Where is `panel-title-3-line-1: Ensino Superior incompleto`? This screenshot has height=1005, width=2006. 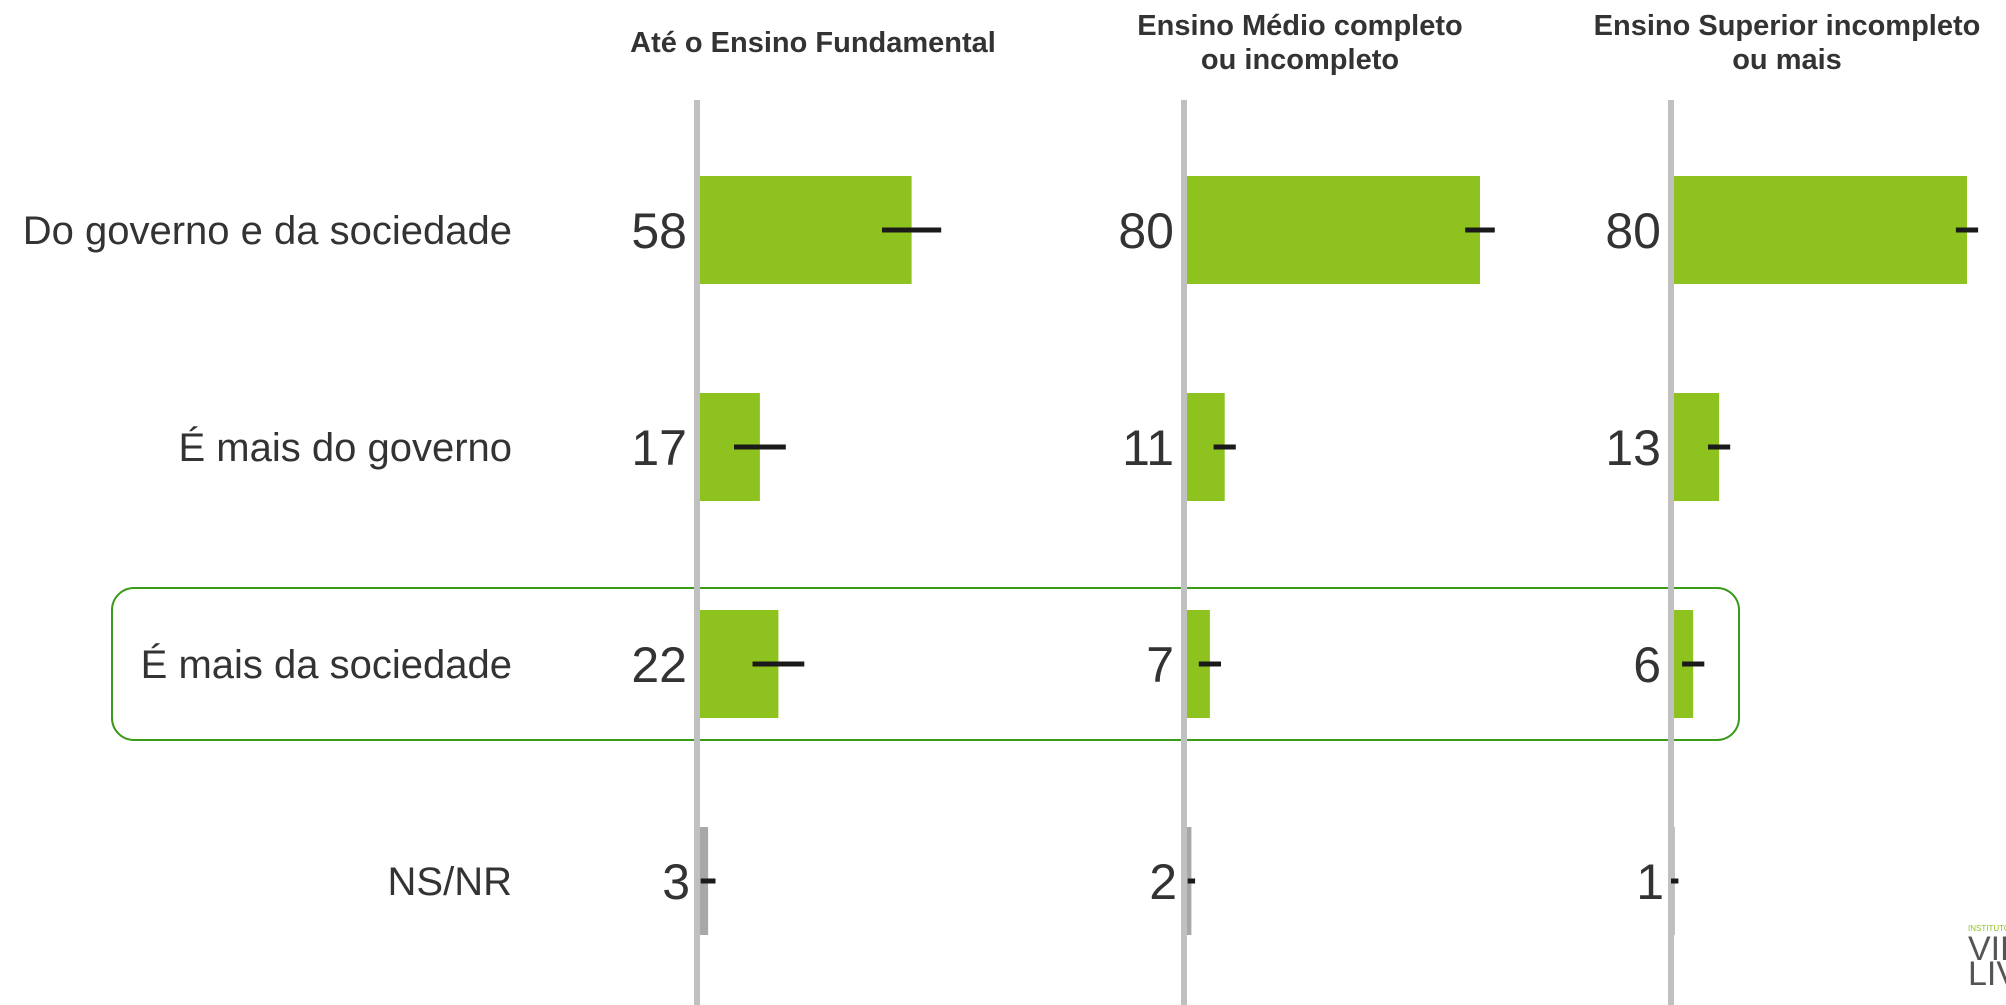 panel-title-3-line-1: Ensino Superior incompleto is located at coordinates (1787, 26).